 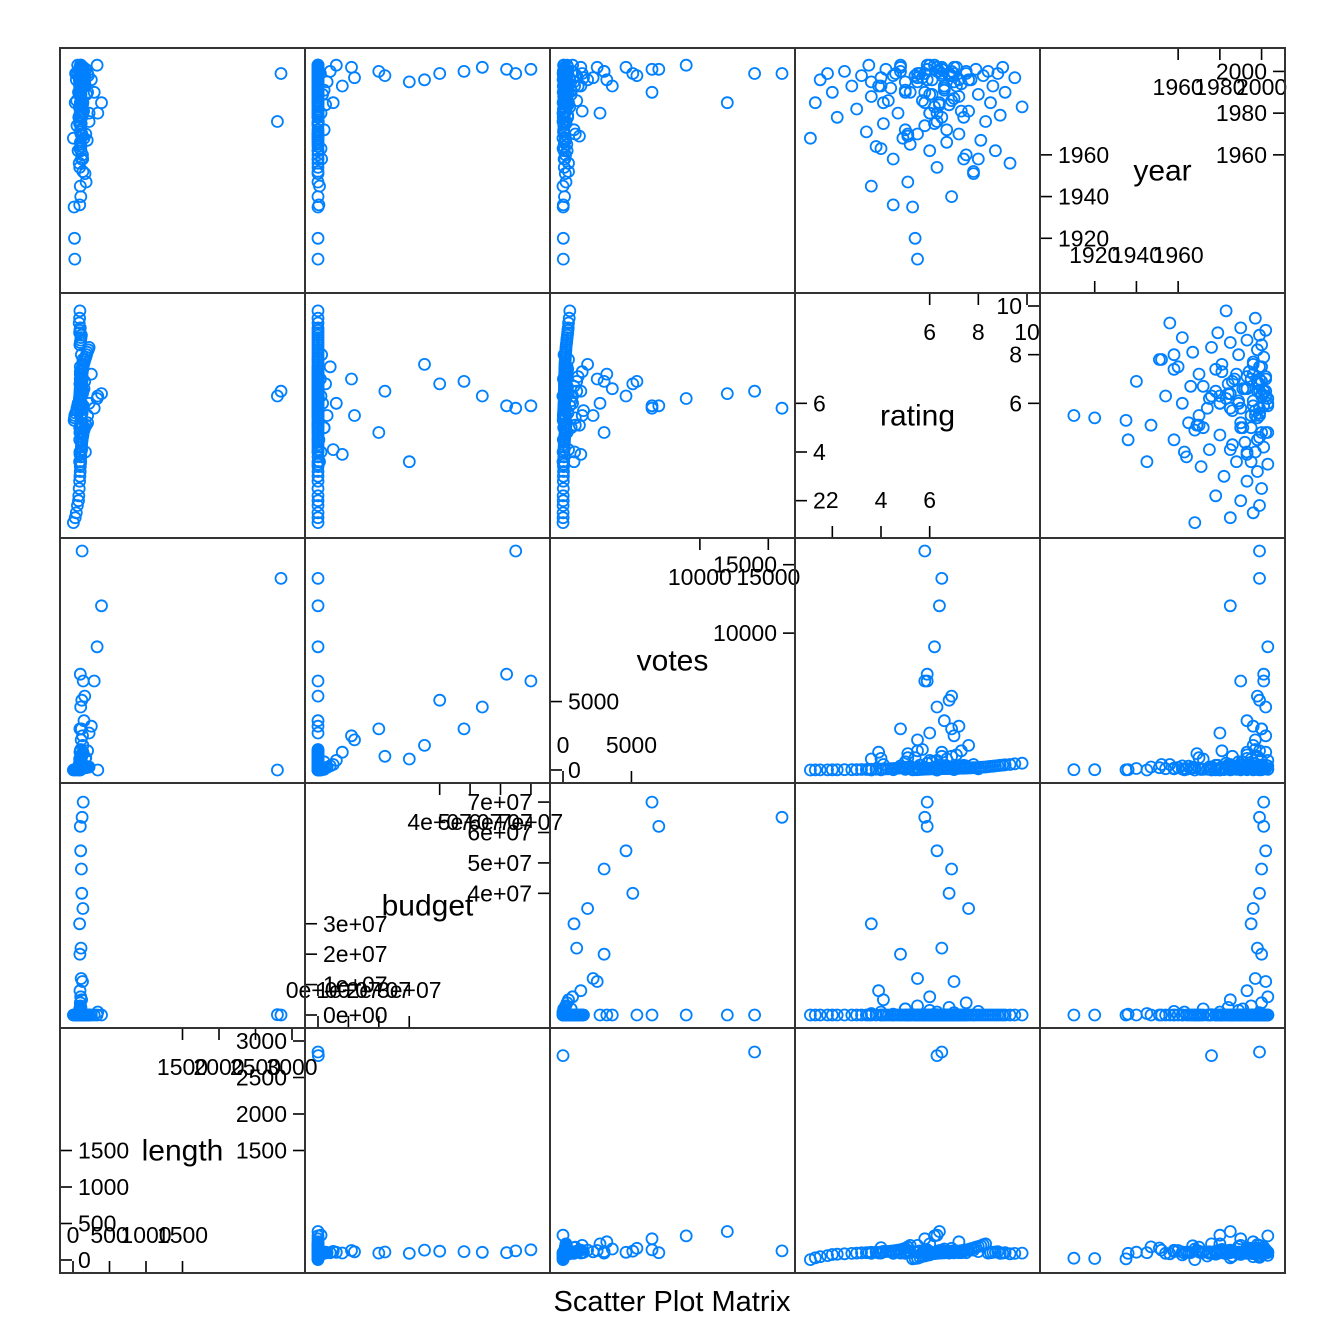 I want to click on tick-label: 2000, so click(x=1241, y=71).